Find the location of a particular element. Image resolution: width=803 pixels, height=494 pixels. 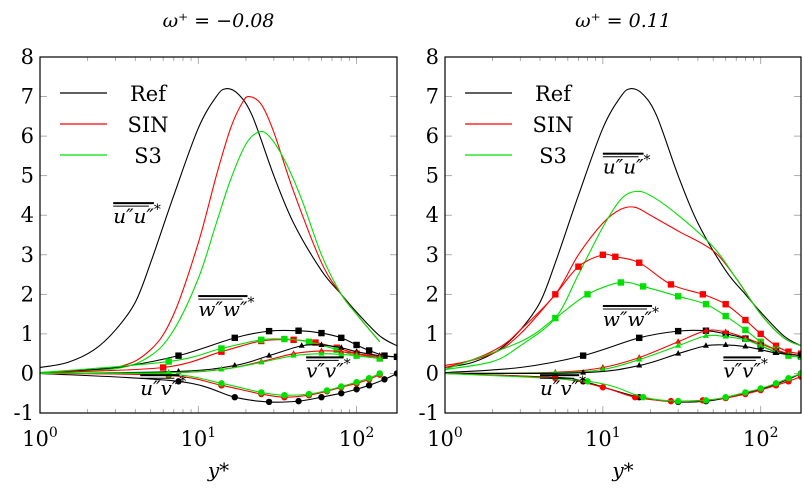

x-tick-label: 10⁰ is located at coordinates (40, 438).